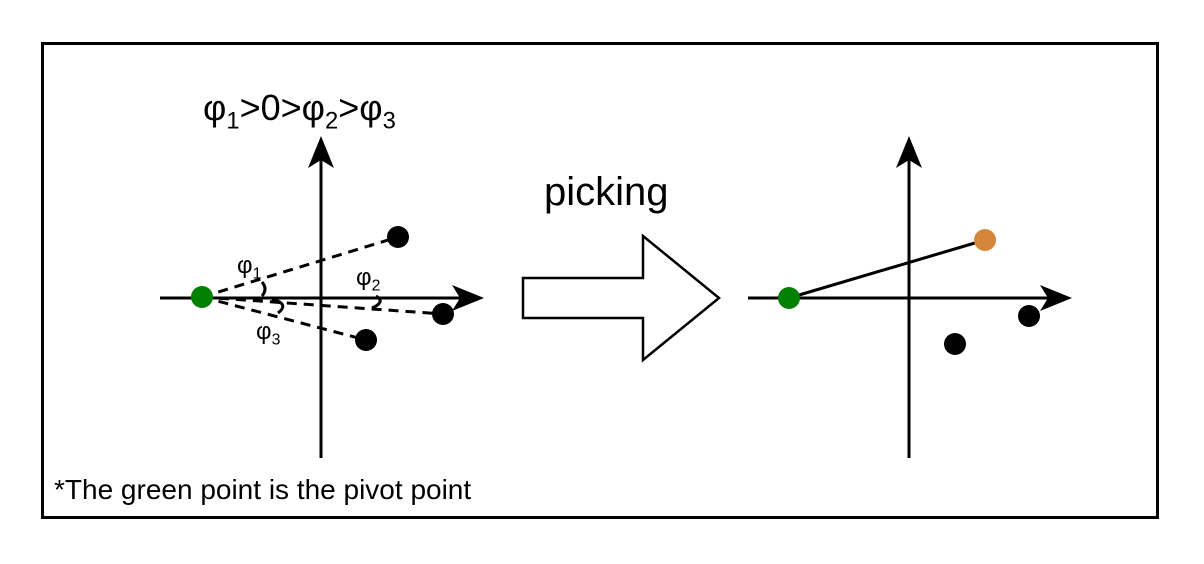 The image size is (1204, 564). What do you see at coordinates (263, 489) in the screenshot?
I see `pivot-footnote: *The green point is the pivot point` at bounding box center [263, 489].